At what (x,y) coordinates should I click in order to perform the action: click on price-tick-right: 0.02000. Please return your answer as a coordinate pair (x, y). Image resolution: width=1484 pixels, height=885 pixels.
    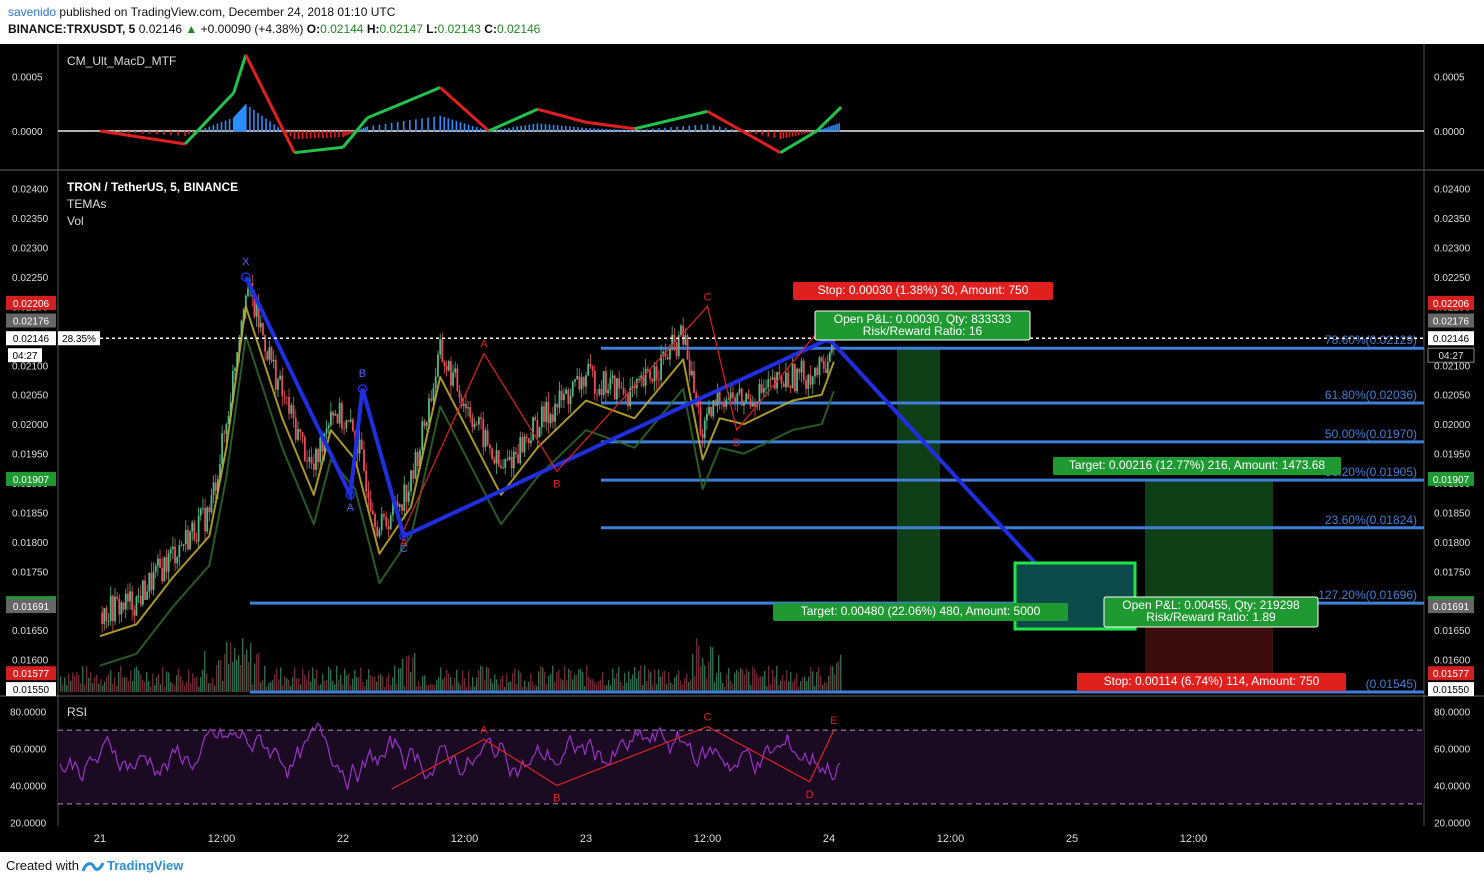
    Looking at the image, I should click on (1452, 425).